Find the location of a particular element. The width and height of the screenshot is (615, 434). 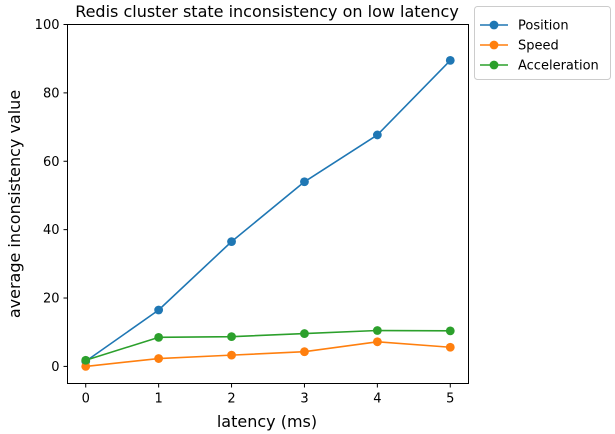

y-tick-label: 20 is located at coordinates (51, 299).